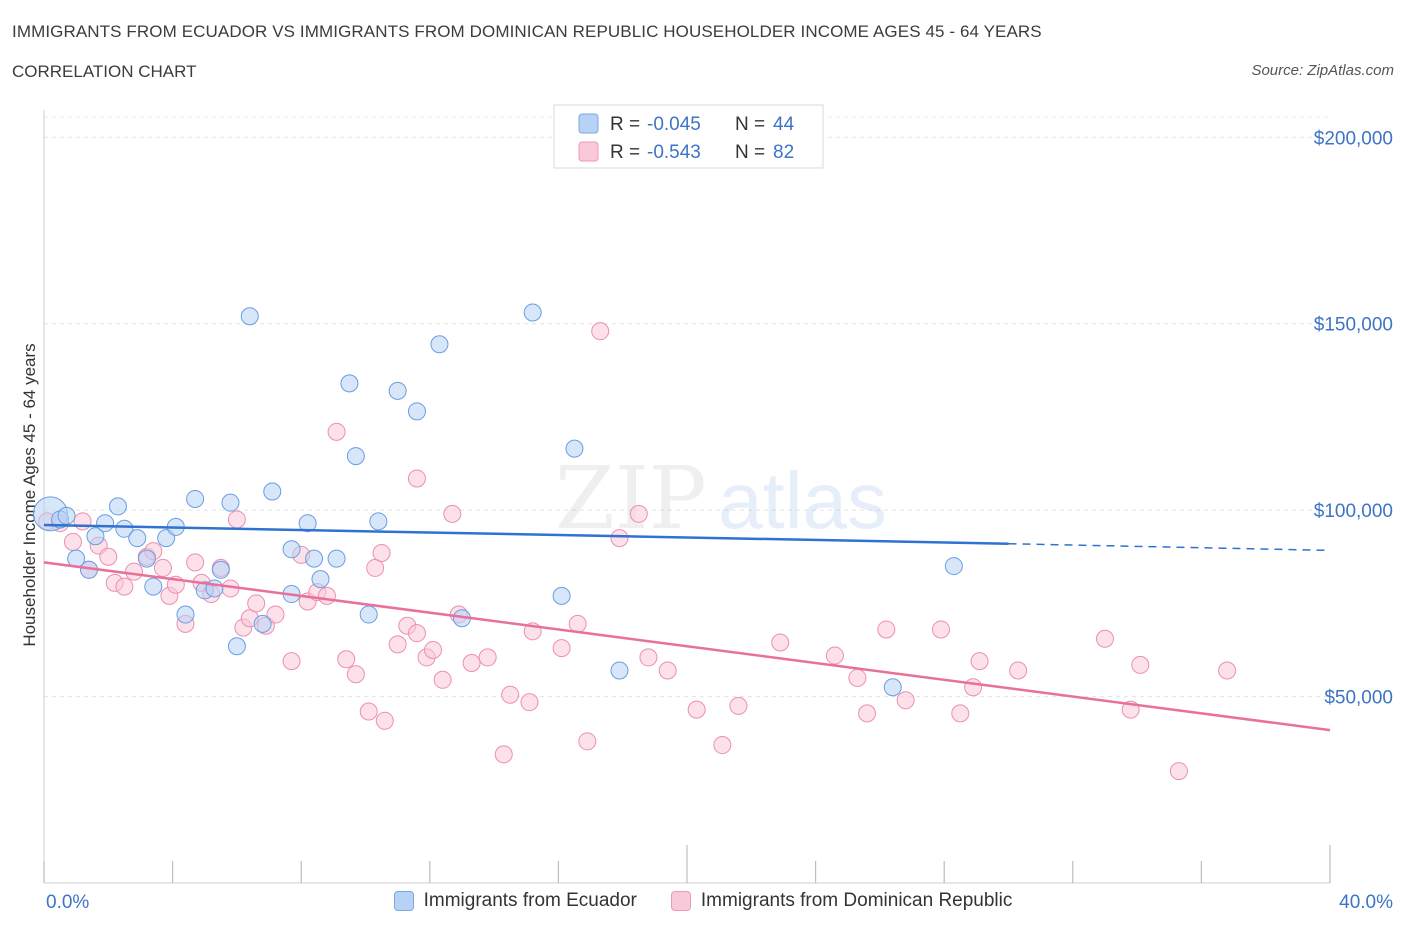 The image size is (1406, 930). What do you see at coordinates (784, 124) in the screenshot?
I see `legend-n-value: 44` at bounding box center [784, 124].